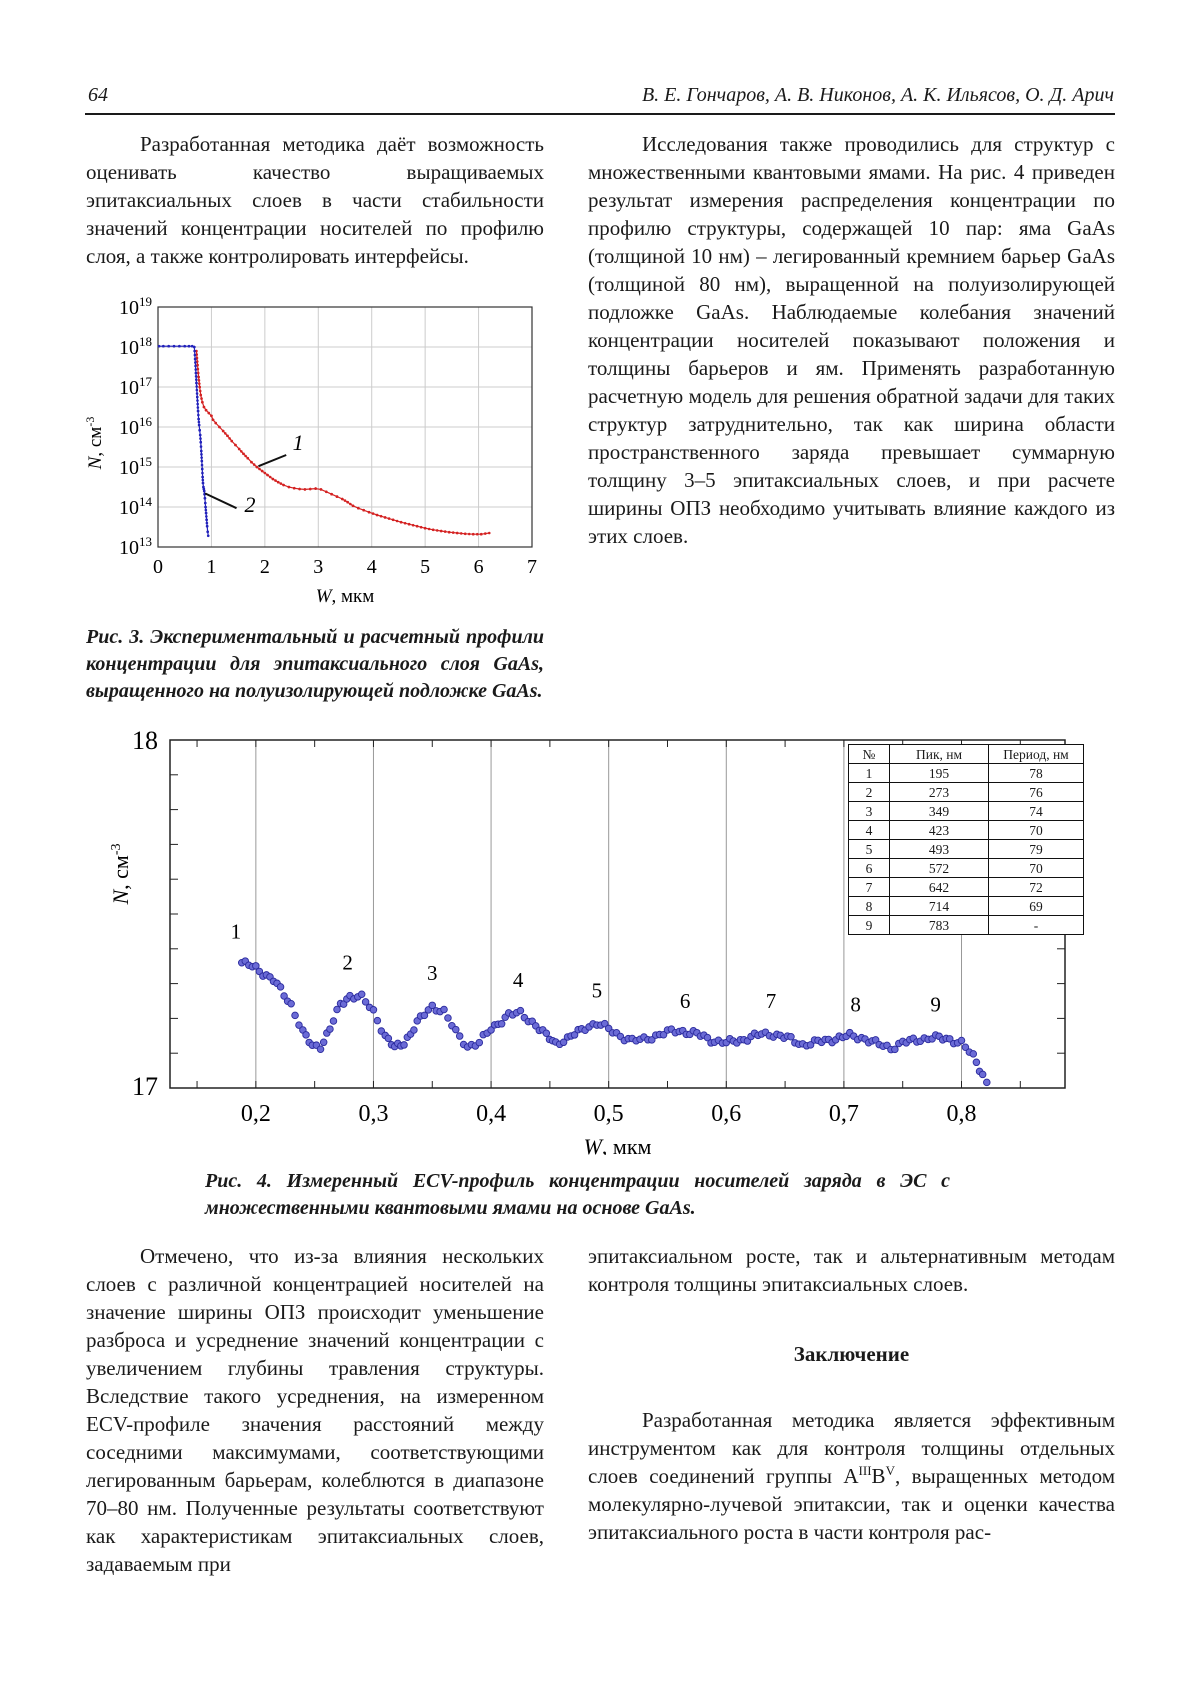 This screenshot has height=1698, width=1200. I want to click on annotation-label-1: 1, so click(298, 442).